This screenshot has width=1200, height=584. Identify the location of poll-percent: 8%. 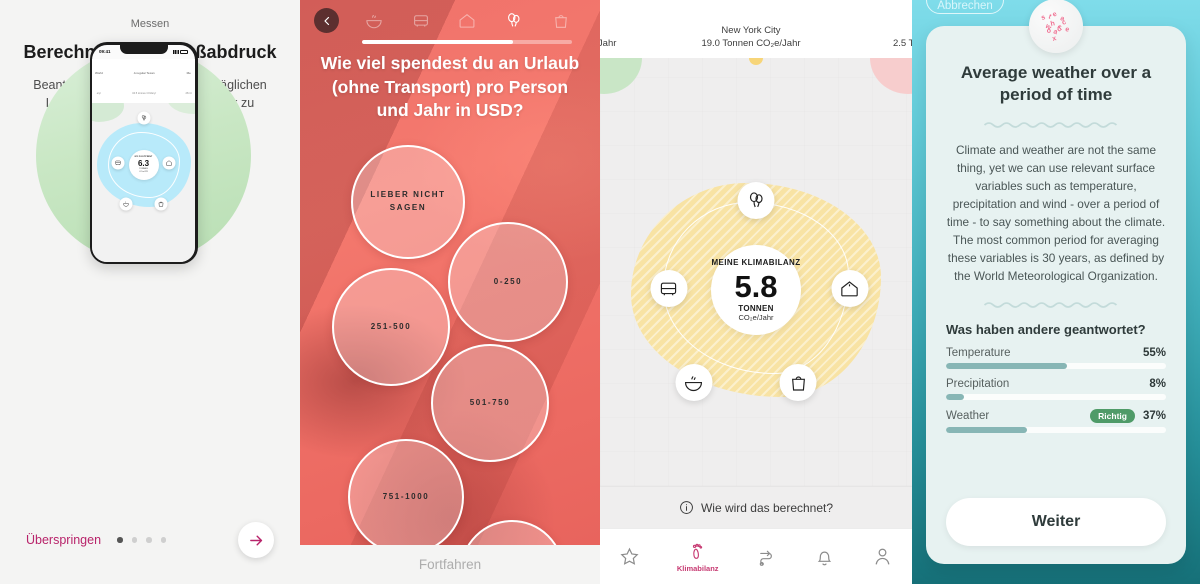
(1157, 383).